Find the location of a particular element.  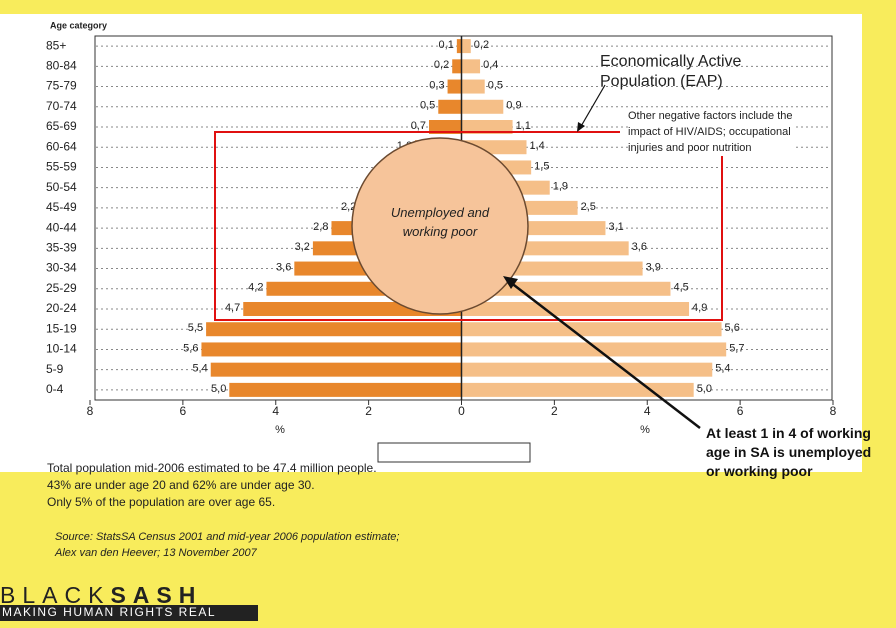

data-label: 5,5 is located at coordinates (195, 328).